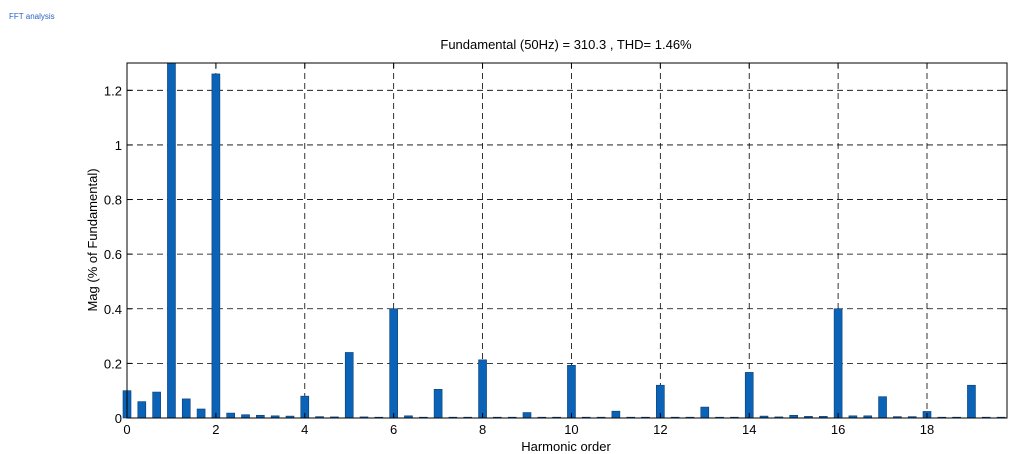 The width and height of the screenshot is (1012, 454). I want to click on window-title: FFT analysis, so click(32, 16).